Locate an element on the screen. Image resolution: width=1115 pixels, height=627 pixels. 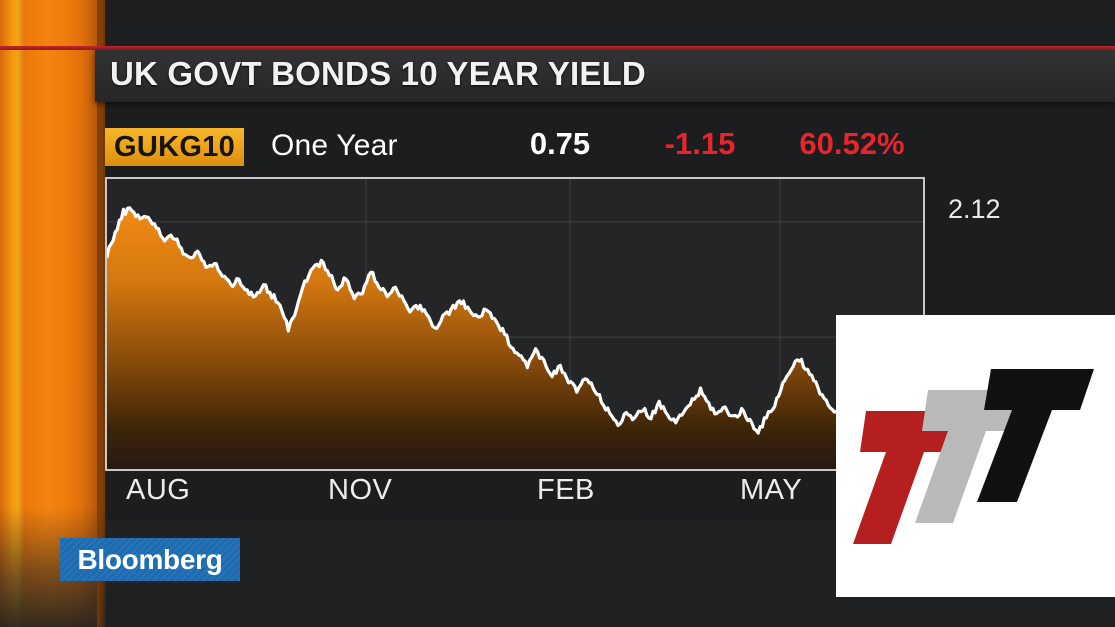
ticker-row: GUKG10 One Year 0.75 -1.15 60.52% is located at coordinates (515, 149).